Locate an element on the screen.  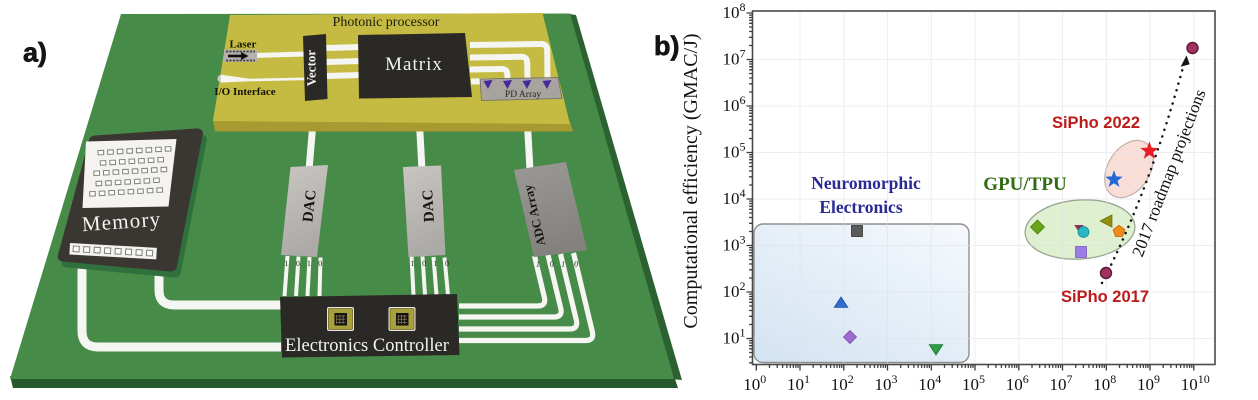
svg-text: 10⁵ is located at coordinates (734, 150).